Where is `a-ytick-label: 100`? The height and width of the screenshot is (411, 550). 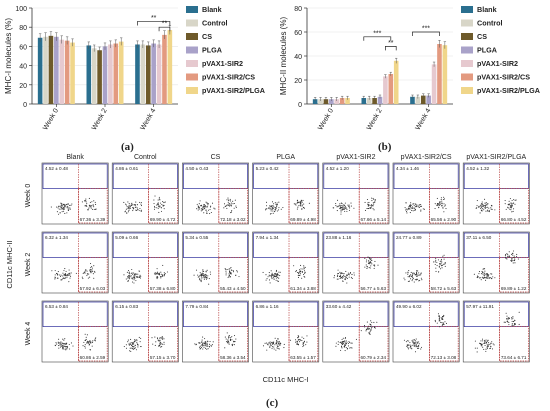 a-ytick-label: 100 is located at coordinates (21, 9).